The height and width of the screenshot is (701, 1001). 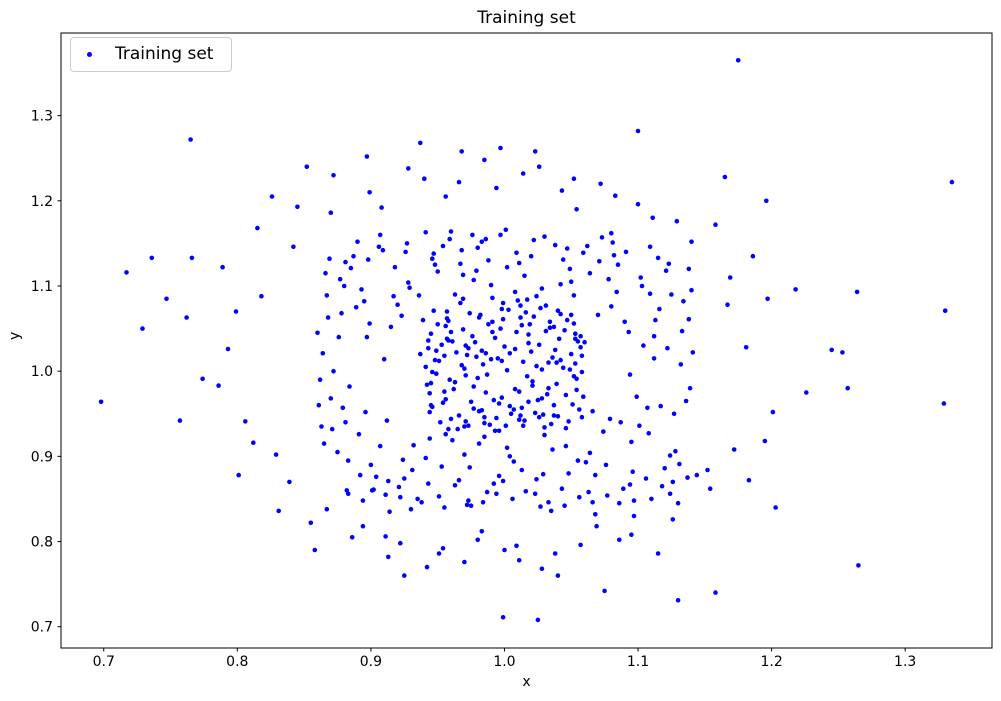 I want to click on y-tick-label: 0.9, so click(x=42, y=457).